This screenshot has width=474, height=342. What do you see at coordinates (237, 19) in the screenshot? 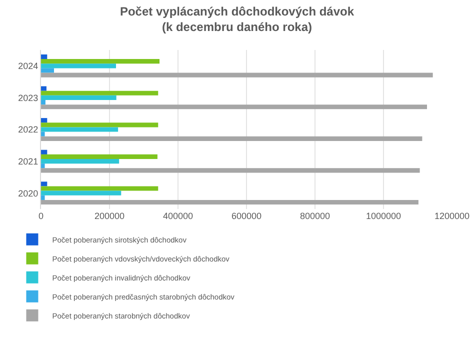
I see `chart-title: Počet vyplácaných dôchodkových dávok (k decembru daného roka)` at bounding box center [237, 19].